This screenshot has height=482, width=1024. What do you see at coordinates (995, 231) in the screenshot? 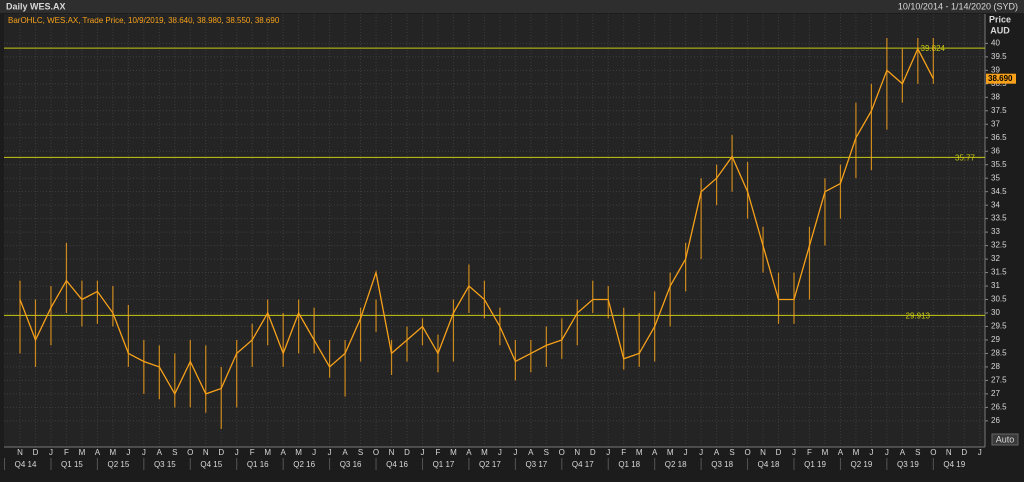
I see `y-tick-label: 33` at bounding box center [995, 231].